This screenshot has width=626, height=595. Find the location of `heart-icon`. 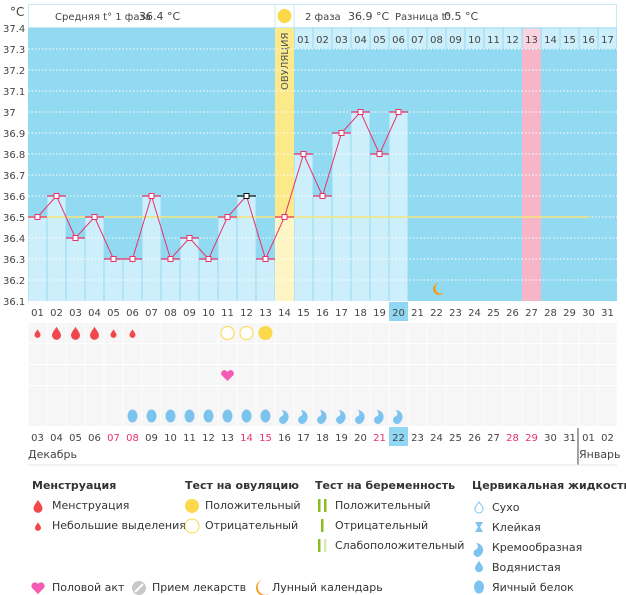

heart-icon is located at coordinates (38, 588).